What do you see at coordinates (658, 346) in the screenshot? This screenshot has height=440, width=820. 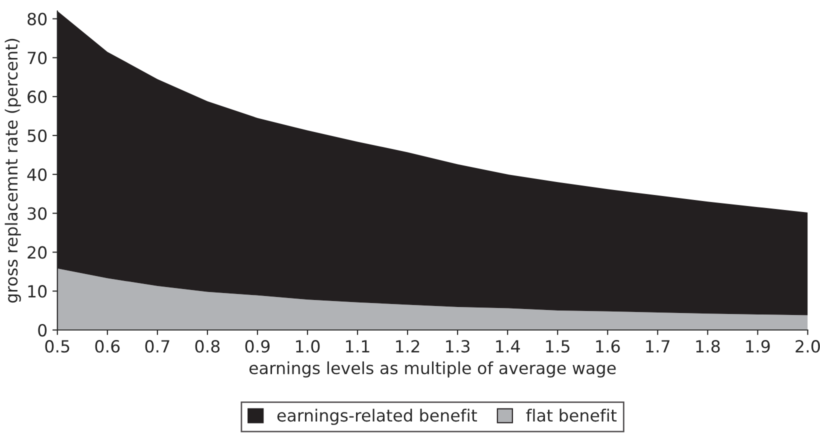 I see `x-tick-label: 1.7` at bounding box center [658, 346].